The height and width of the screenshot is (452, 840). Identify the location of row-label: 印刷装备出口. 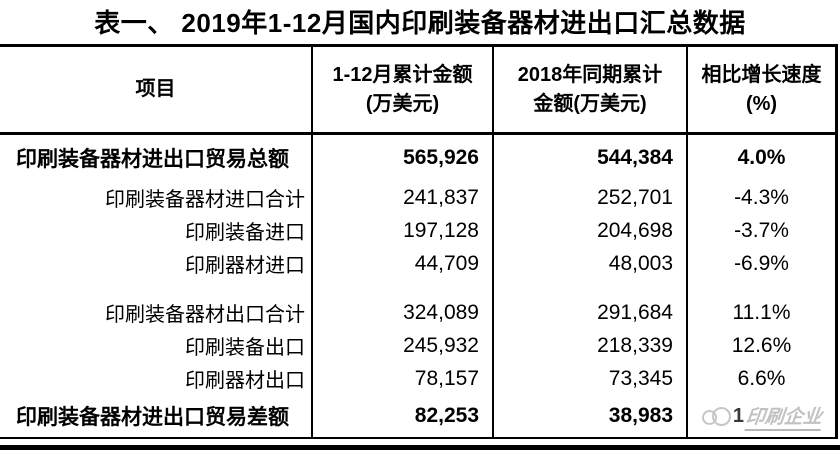
(156, 345).